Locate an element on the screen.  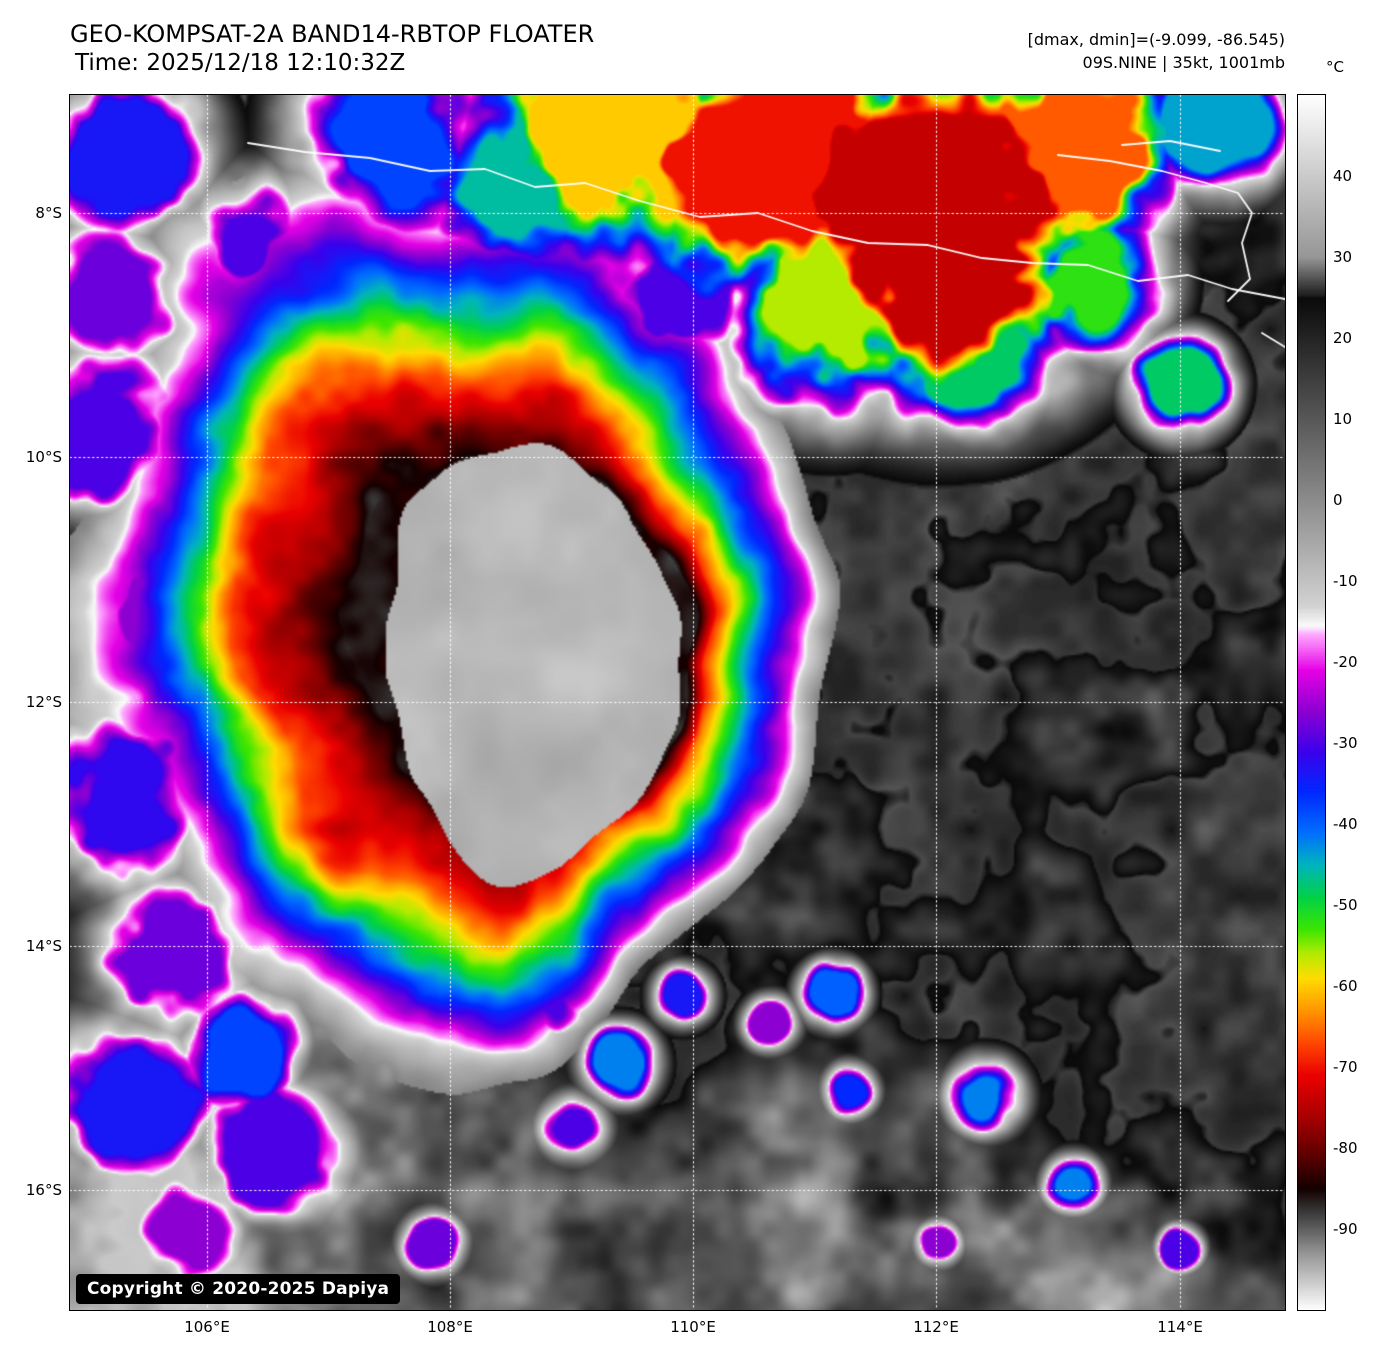
colorbar-tick-label: -30 is located at coordinates (1345, 743).